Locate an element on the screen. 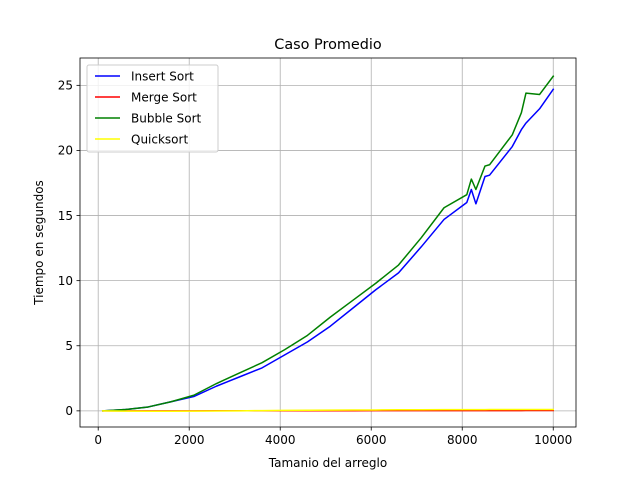  chart-title: Caso Promedio is located at coordinates (328, 45).